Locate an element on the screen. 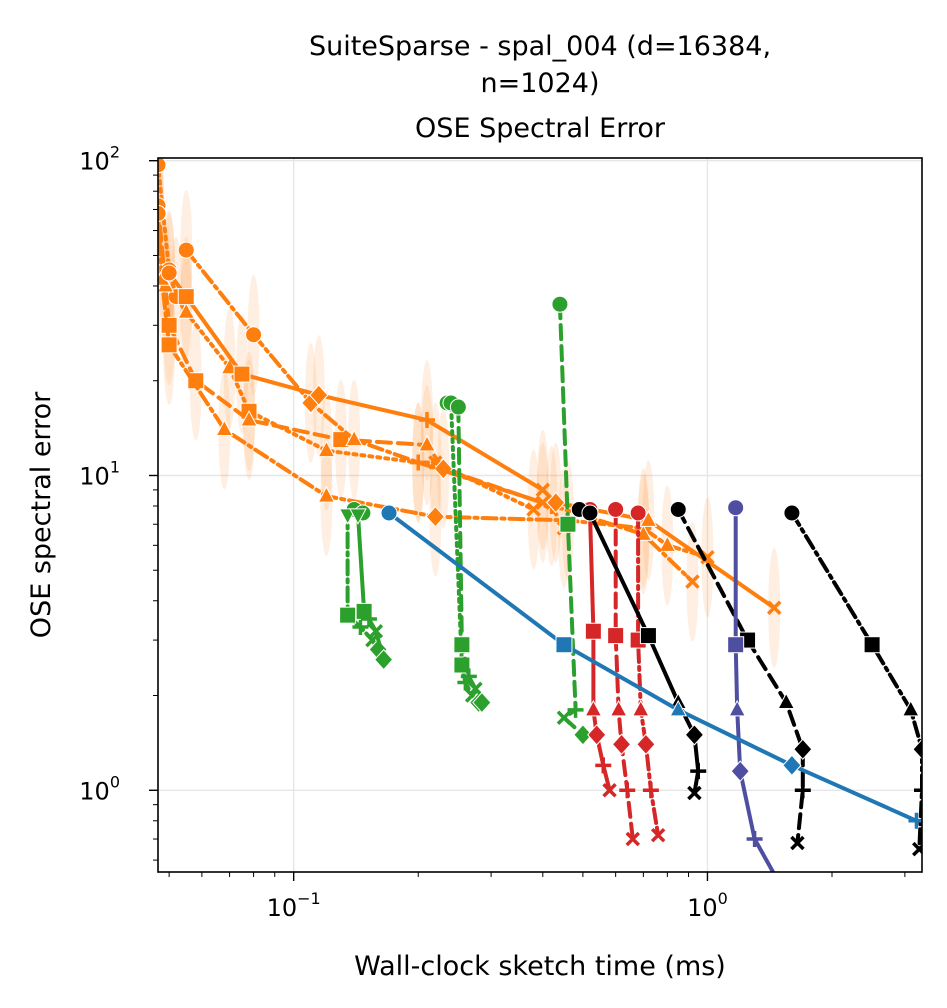  chart-title-line-2: n=1024) is located at coordinates (540, 83).